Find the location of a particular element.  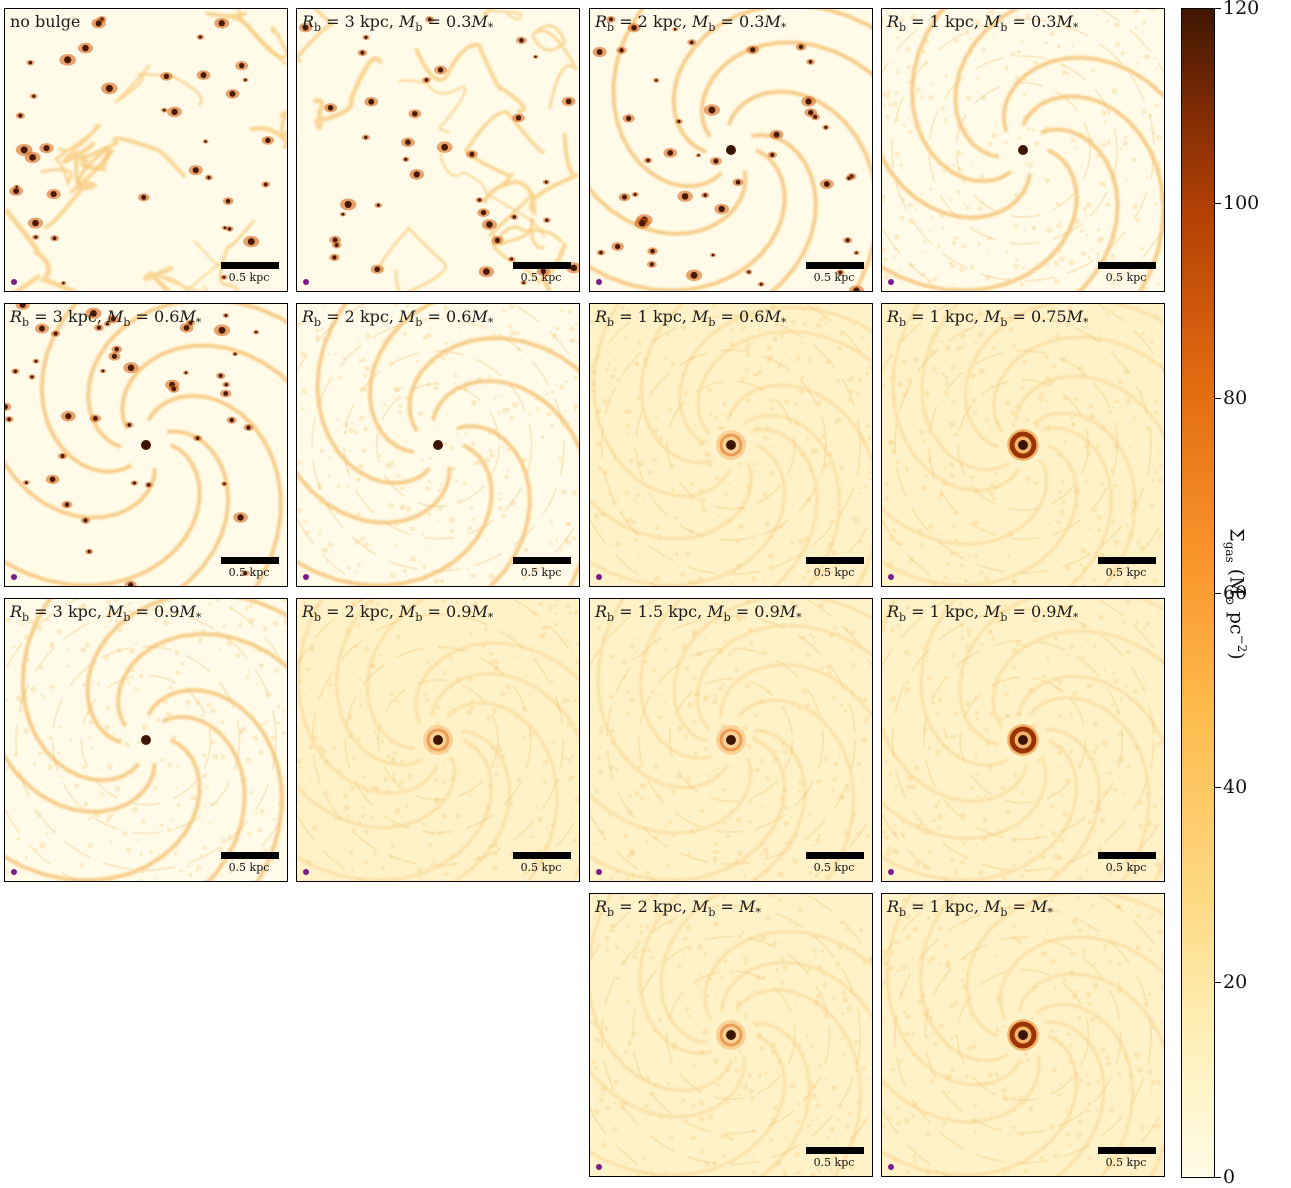

colorbar-tick-label: 40 is located at coordinates (1235, 787).